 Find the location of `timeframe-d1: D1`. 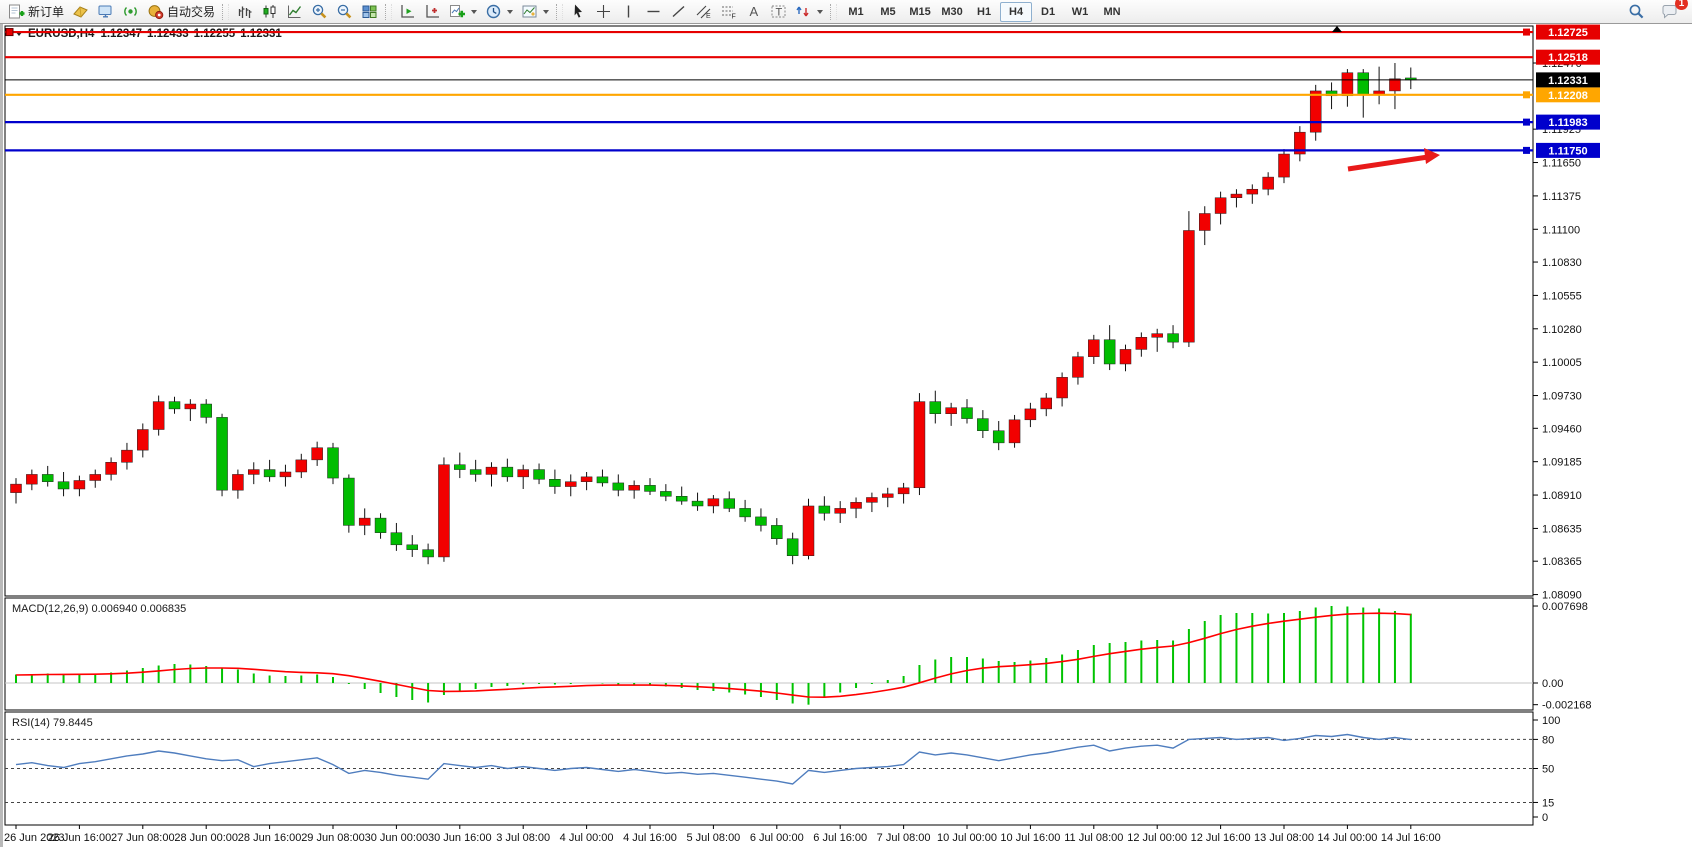

timeframe-d1: D1 is located at coordinates (1048, 11).